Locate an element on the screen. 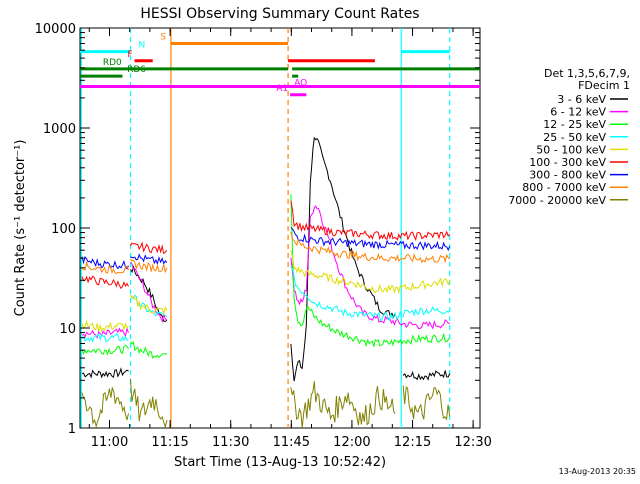  flag-label-6: A1 is located at coordinates (282, 89).